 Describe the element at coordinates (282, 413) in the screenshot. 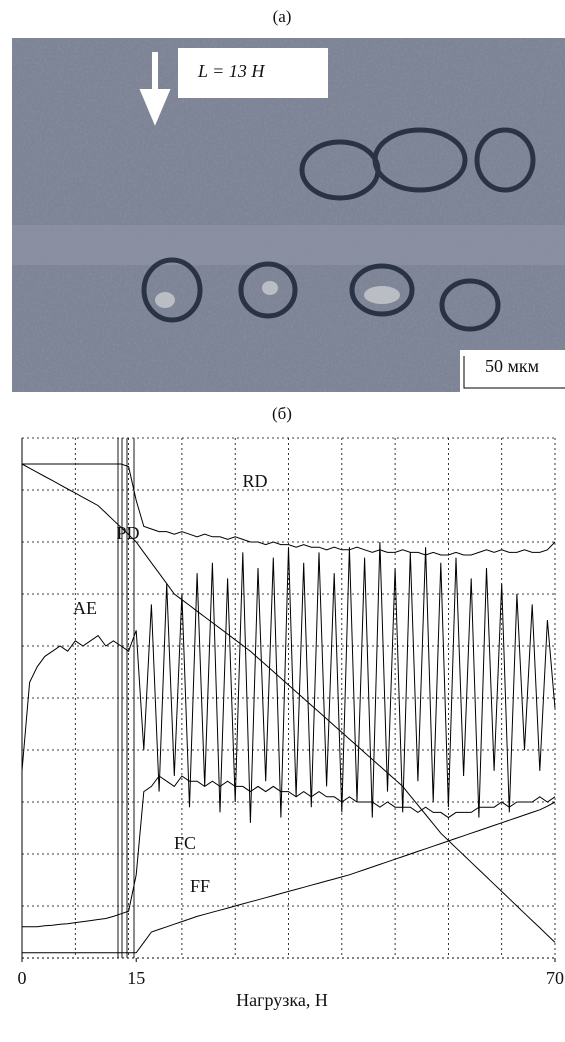

I see `panel-label: (б)` at that location.